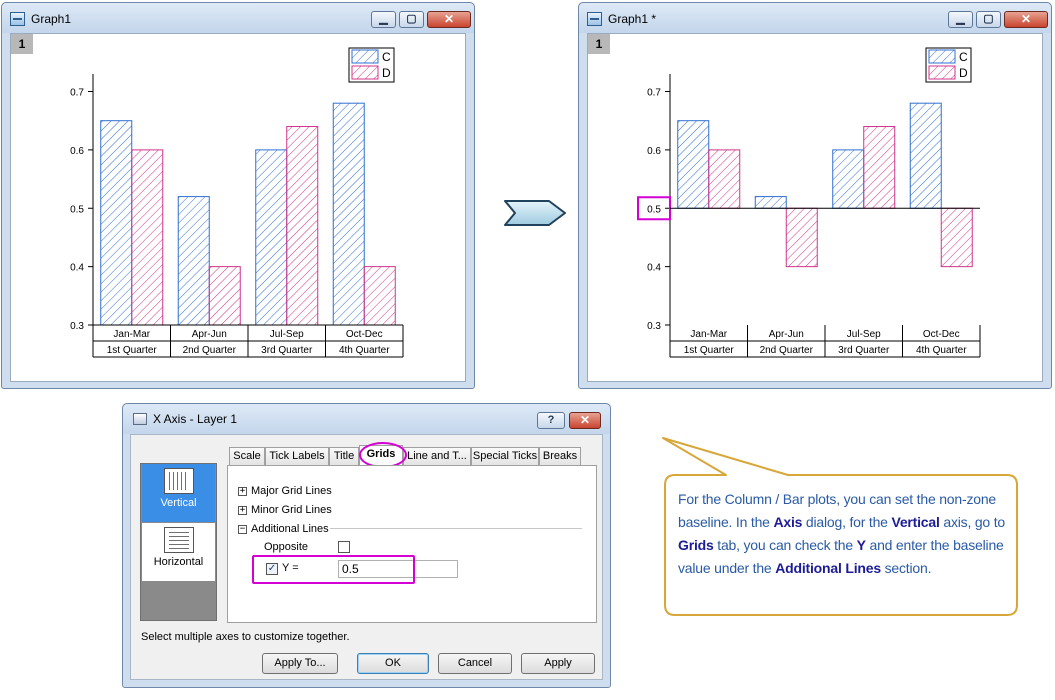 The image size is (1055, 700). Describe the element at coordinates (386, 73) in the screenshot. I see `legend-label: D` at that location.